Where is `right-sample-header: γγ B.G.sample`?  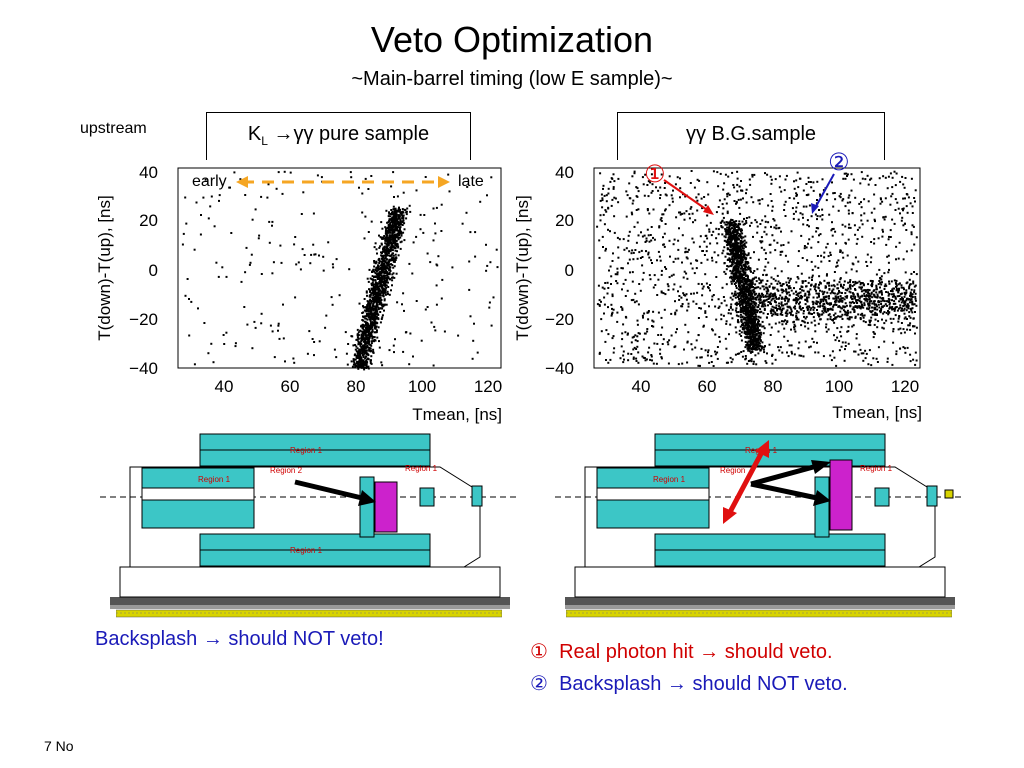 right-sample-header: γγ B.G.sample is located at coordinates (751, 136).